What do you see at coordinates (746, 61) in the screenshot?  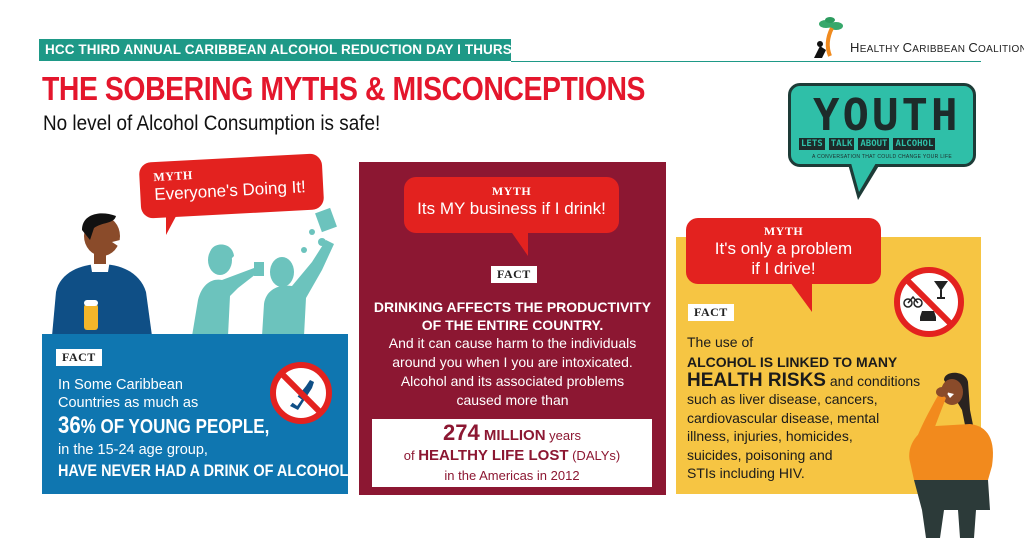 I see `header-divider` at bounding box center [746, 61].